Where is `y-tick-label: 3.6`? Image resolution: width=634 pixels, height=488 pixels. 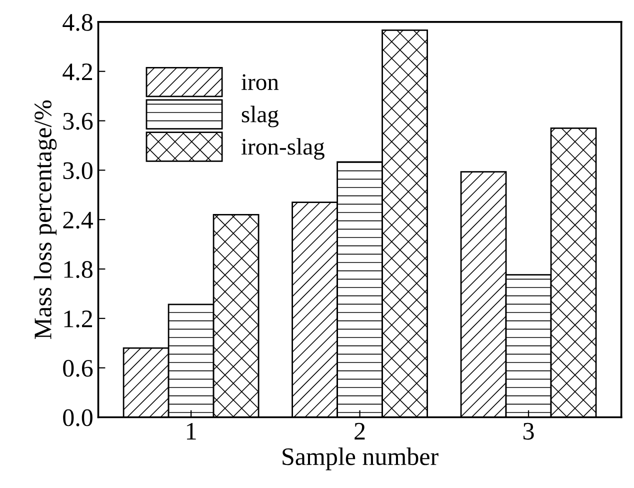
y-tick-label: 3.6 is located at coordinates (78, 121).